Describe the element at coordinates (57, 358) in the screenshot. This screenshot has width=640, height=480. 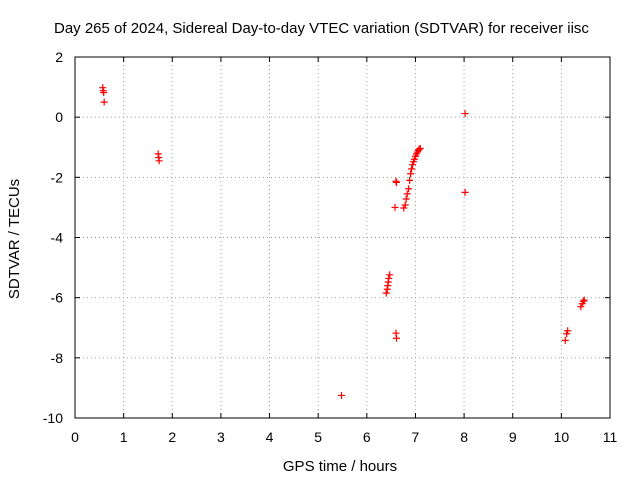
I see `y-tick-label: -8` at that location.